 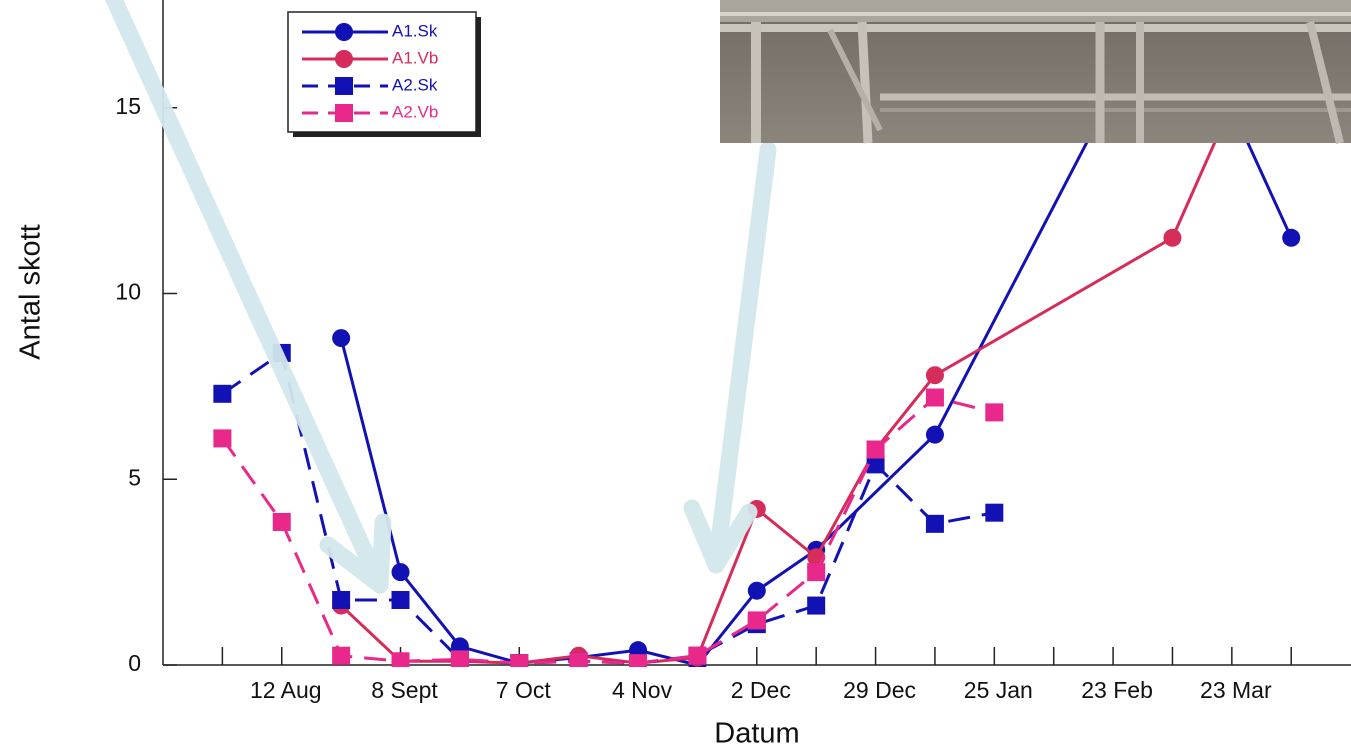 What do you see at coordinates (761, 690) in the screenshot?
I see `x-tick-label: 2 Dec` at bounding box center [761, 690].